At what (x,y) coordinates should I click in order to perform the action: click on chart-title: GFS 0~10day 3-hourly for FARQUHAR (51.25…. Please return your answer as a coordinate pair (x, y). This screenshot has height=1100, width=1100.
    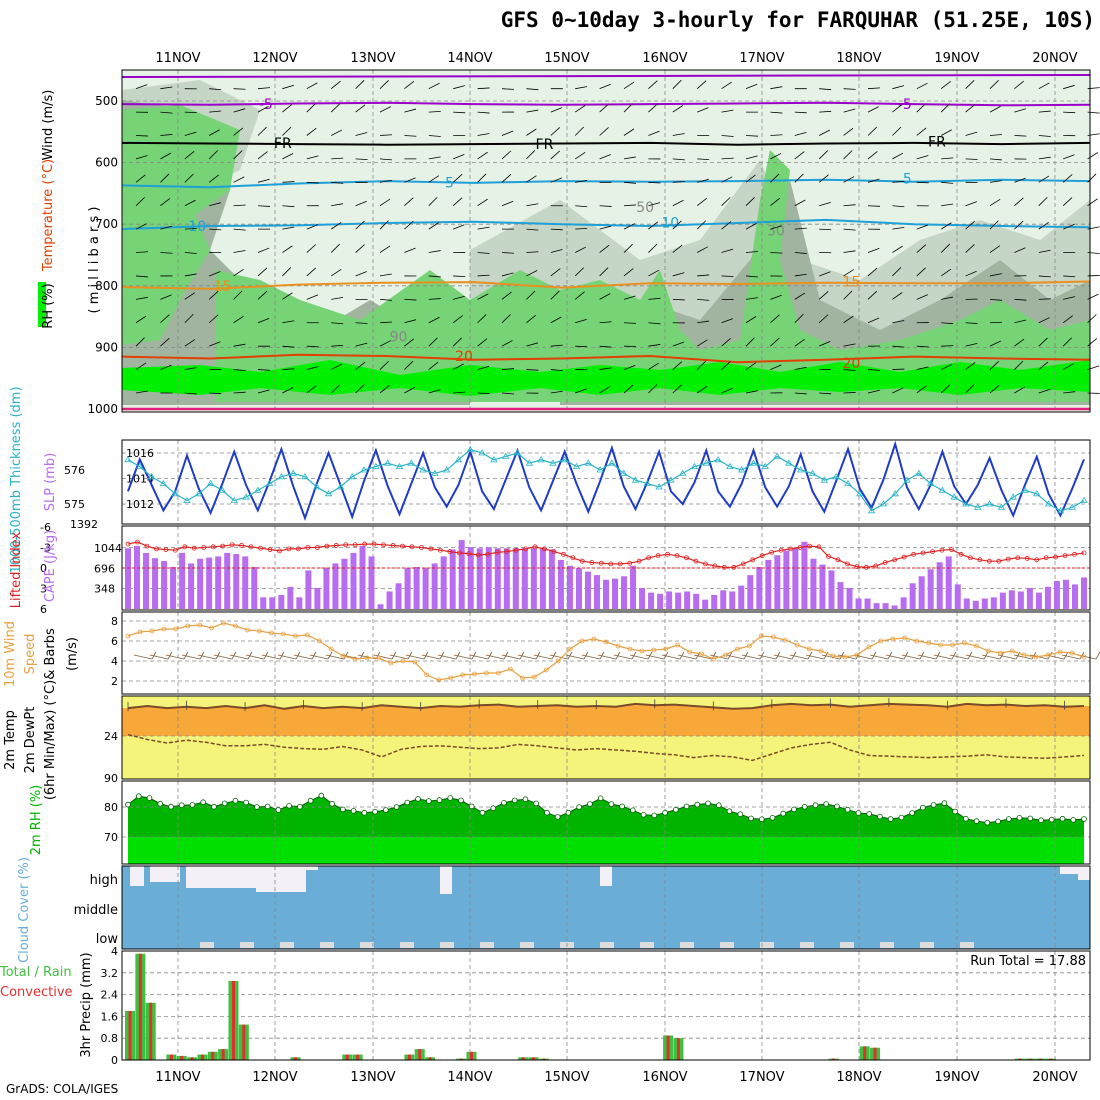
    Looking at the image, I should click on (797, 20).